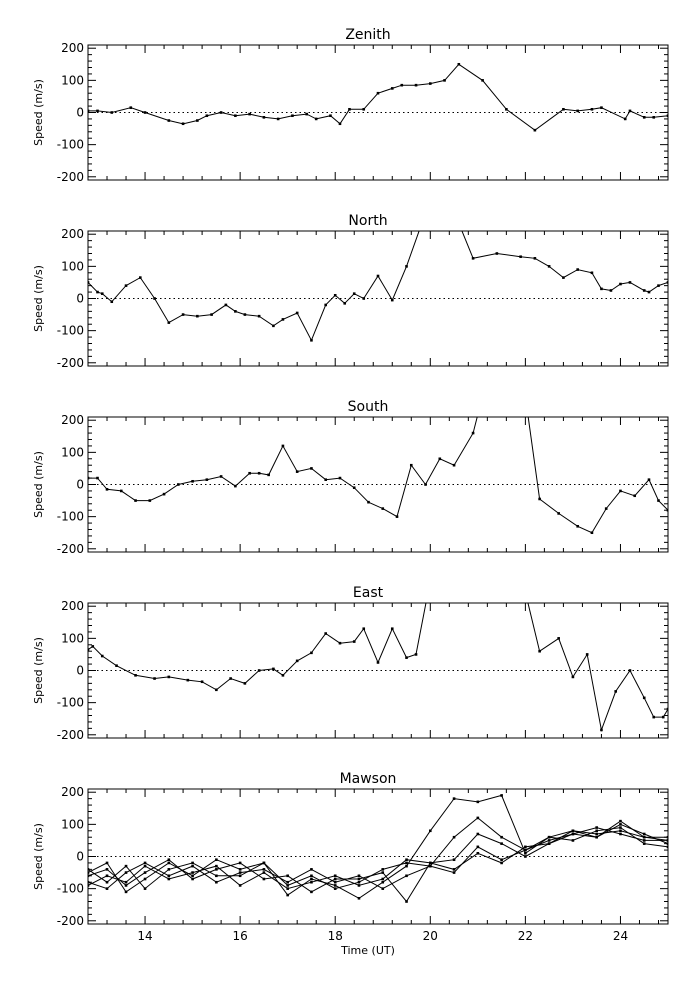 The height and width of the screenshot is (1000, 700). What do you see at coordinates (38, 298) in the screenshot?
I see `y-axis-label: Speed (m/s)` at bounding box center [38, 298].